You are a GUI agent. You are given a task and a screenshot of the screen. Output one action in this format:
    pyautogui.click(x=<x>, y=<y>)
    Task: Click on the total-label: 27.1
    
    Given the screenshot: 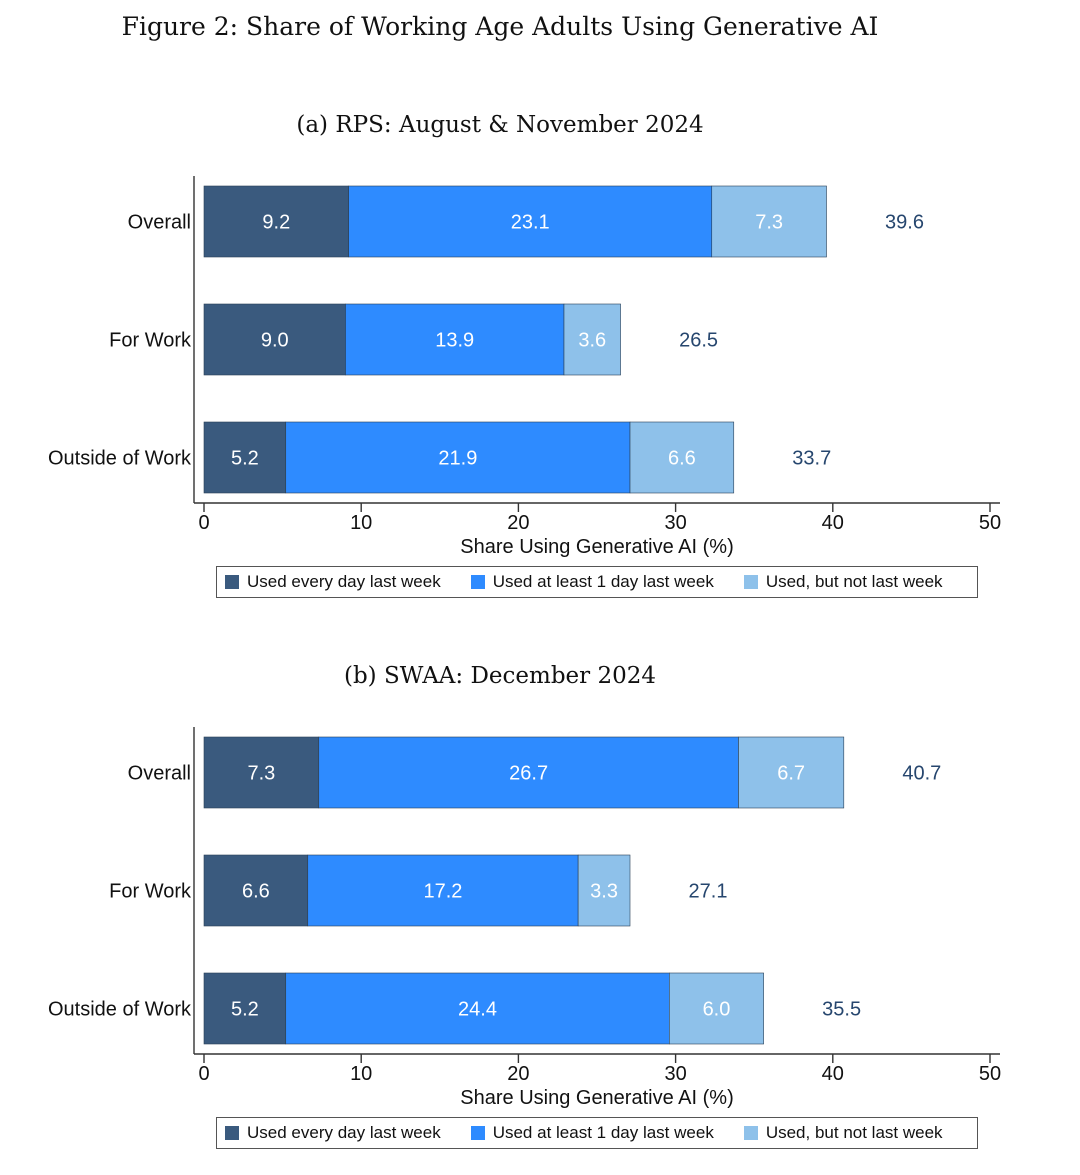 What is the action you would take?
    pyautogui.click(x=708, y=892)
    